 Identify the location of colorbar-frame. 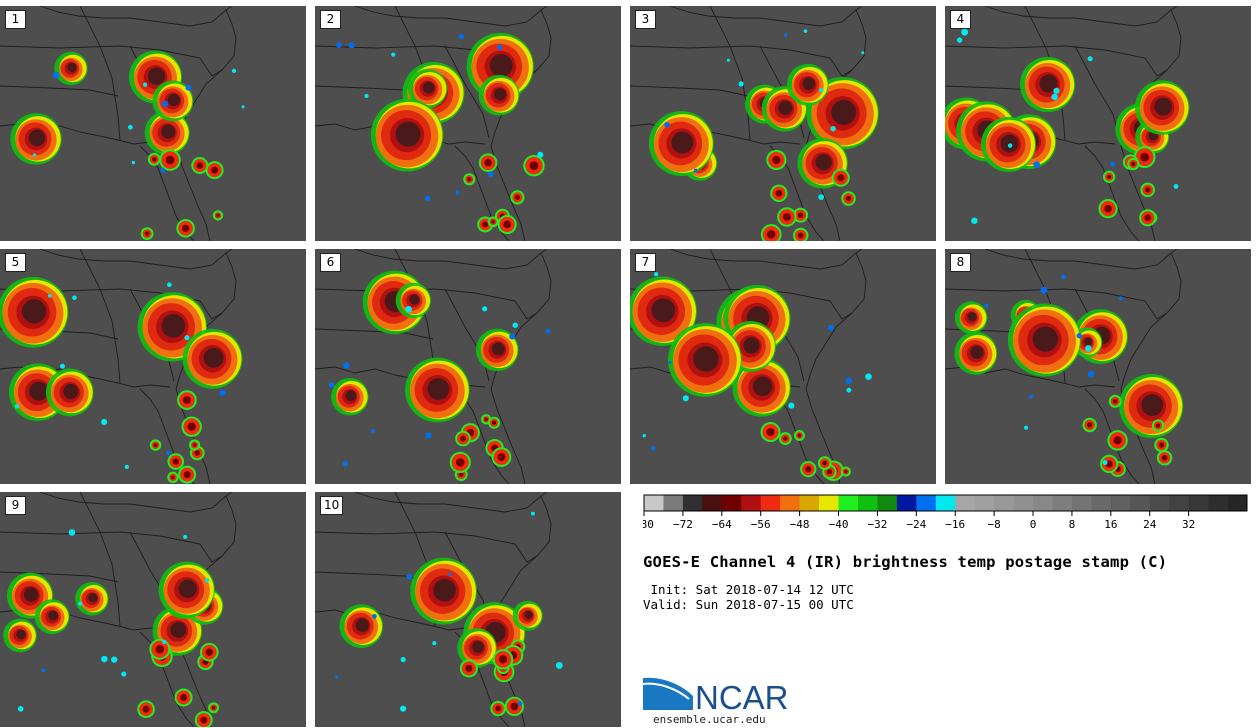
(945, 503).